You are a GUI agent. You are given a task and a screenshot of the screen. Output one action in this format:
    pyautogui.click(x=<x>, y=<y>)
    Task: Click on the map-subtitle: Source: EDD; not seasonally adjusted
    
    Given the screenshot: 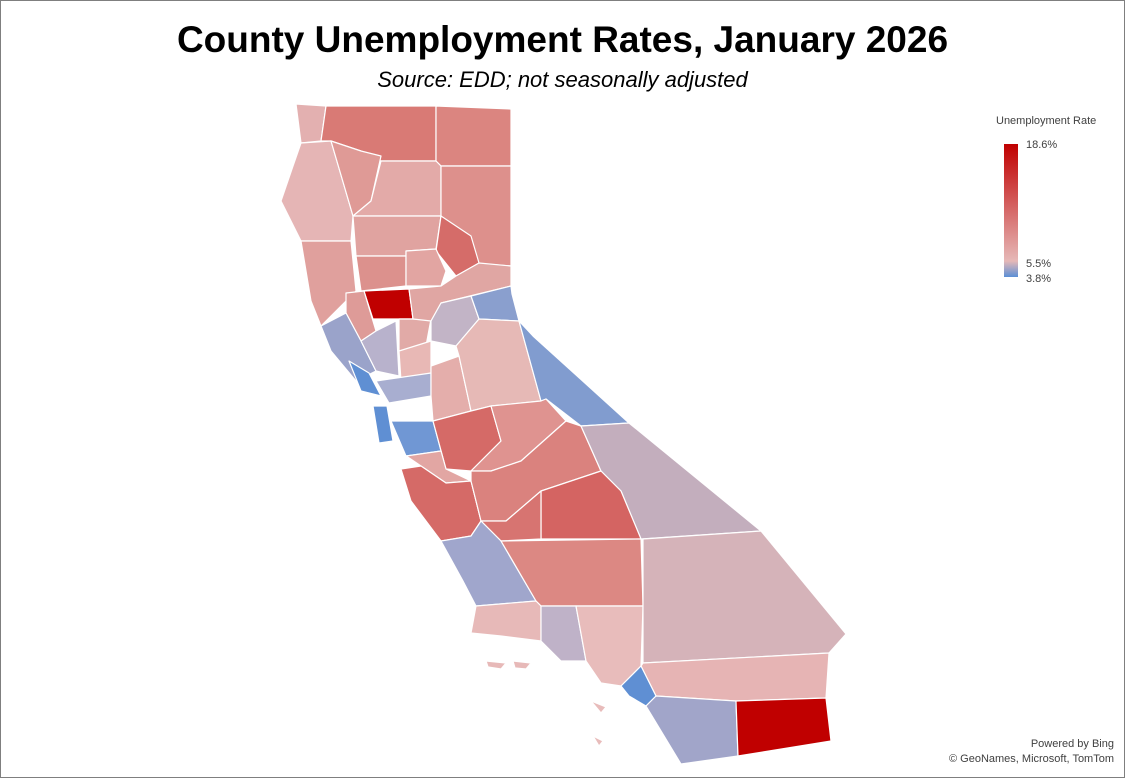 What is the action you would take?
    pyautogui.click(x=562, y=79)
    